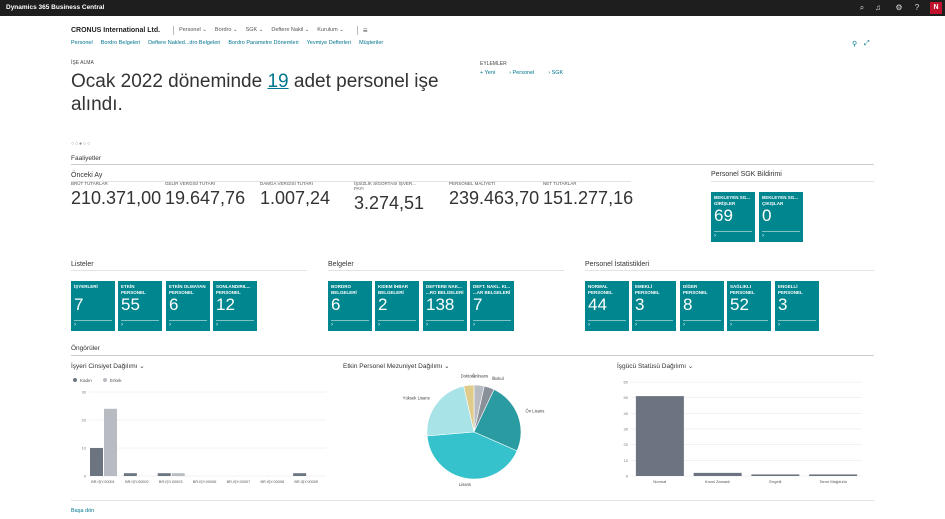 This screenshot has width=945, height=519. I want to click on x-tick-label: BR.İŞY.00002, so click(137, 481).